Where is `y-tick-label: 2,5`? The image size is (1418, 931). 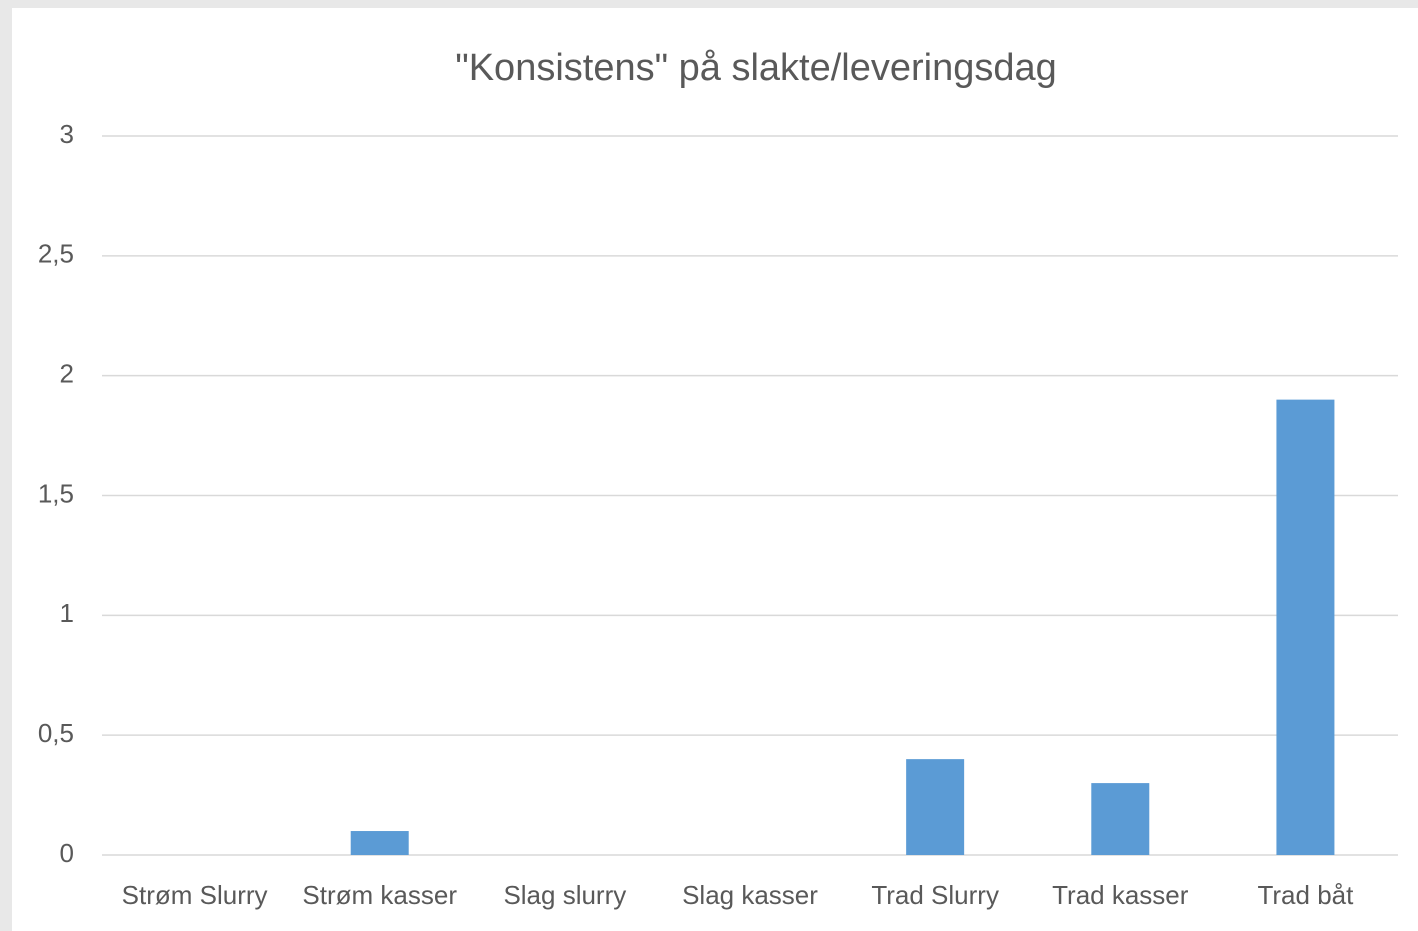 y-tick-label: 2,5 is located at coordinates (56, 254).